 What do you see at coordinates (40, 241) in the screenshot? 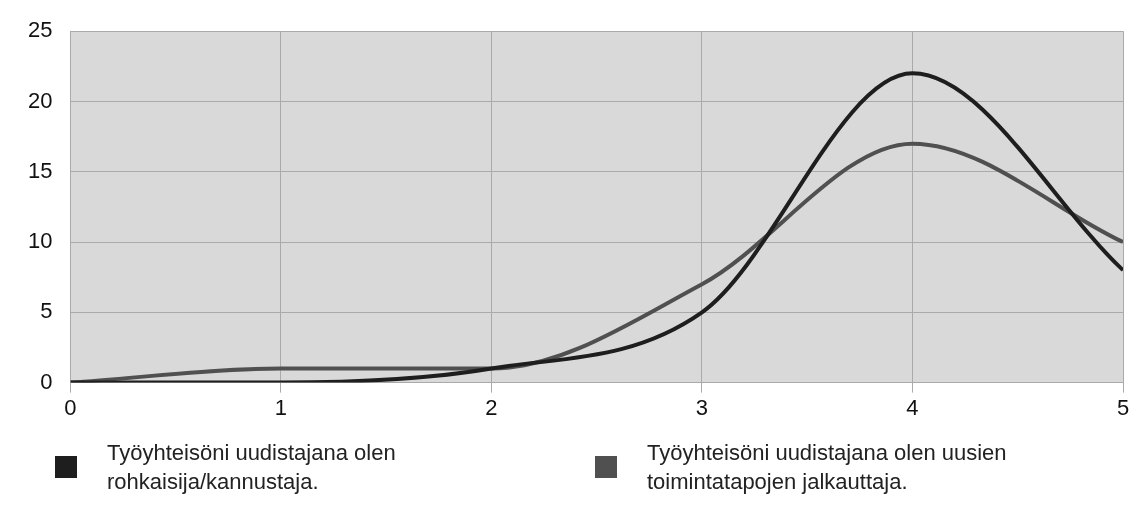
I see `y-tick-label: 10` at bounding box center [40, 241].